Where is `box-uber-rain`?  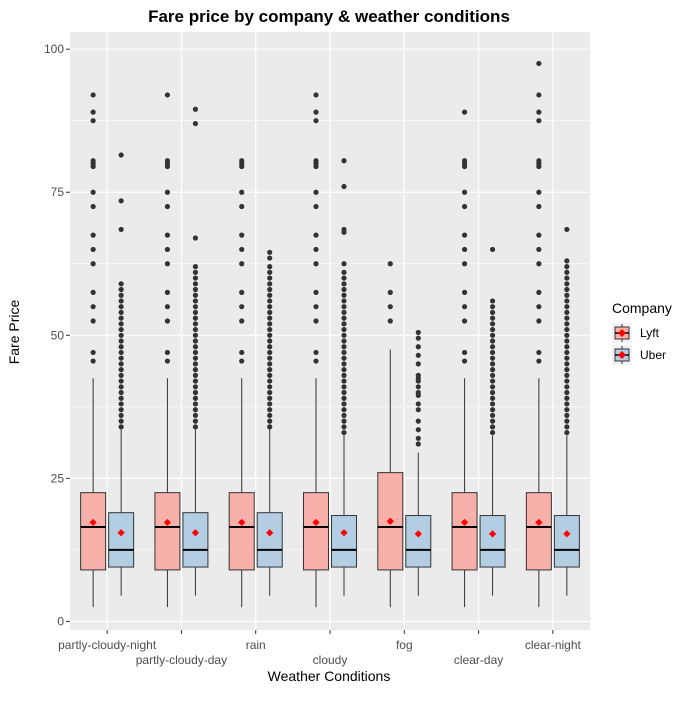 box-uber-rain is located at coordinates (269, 422).